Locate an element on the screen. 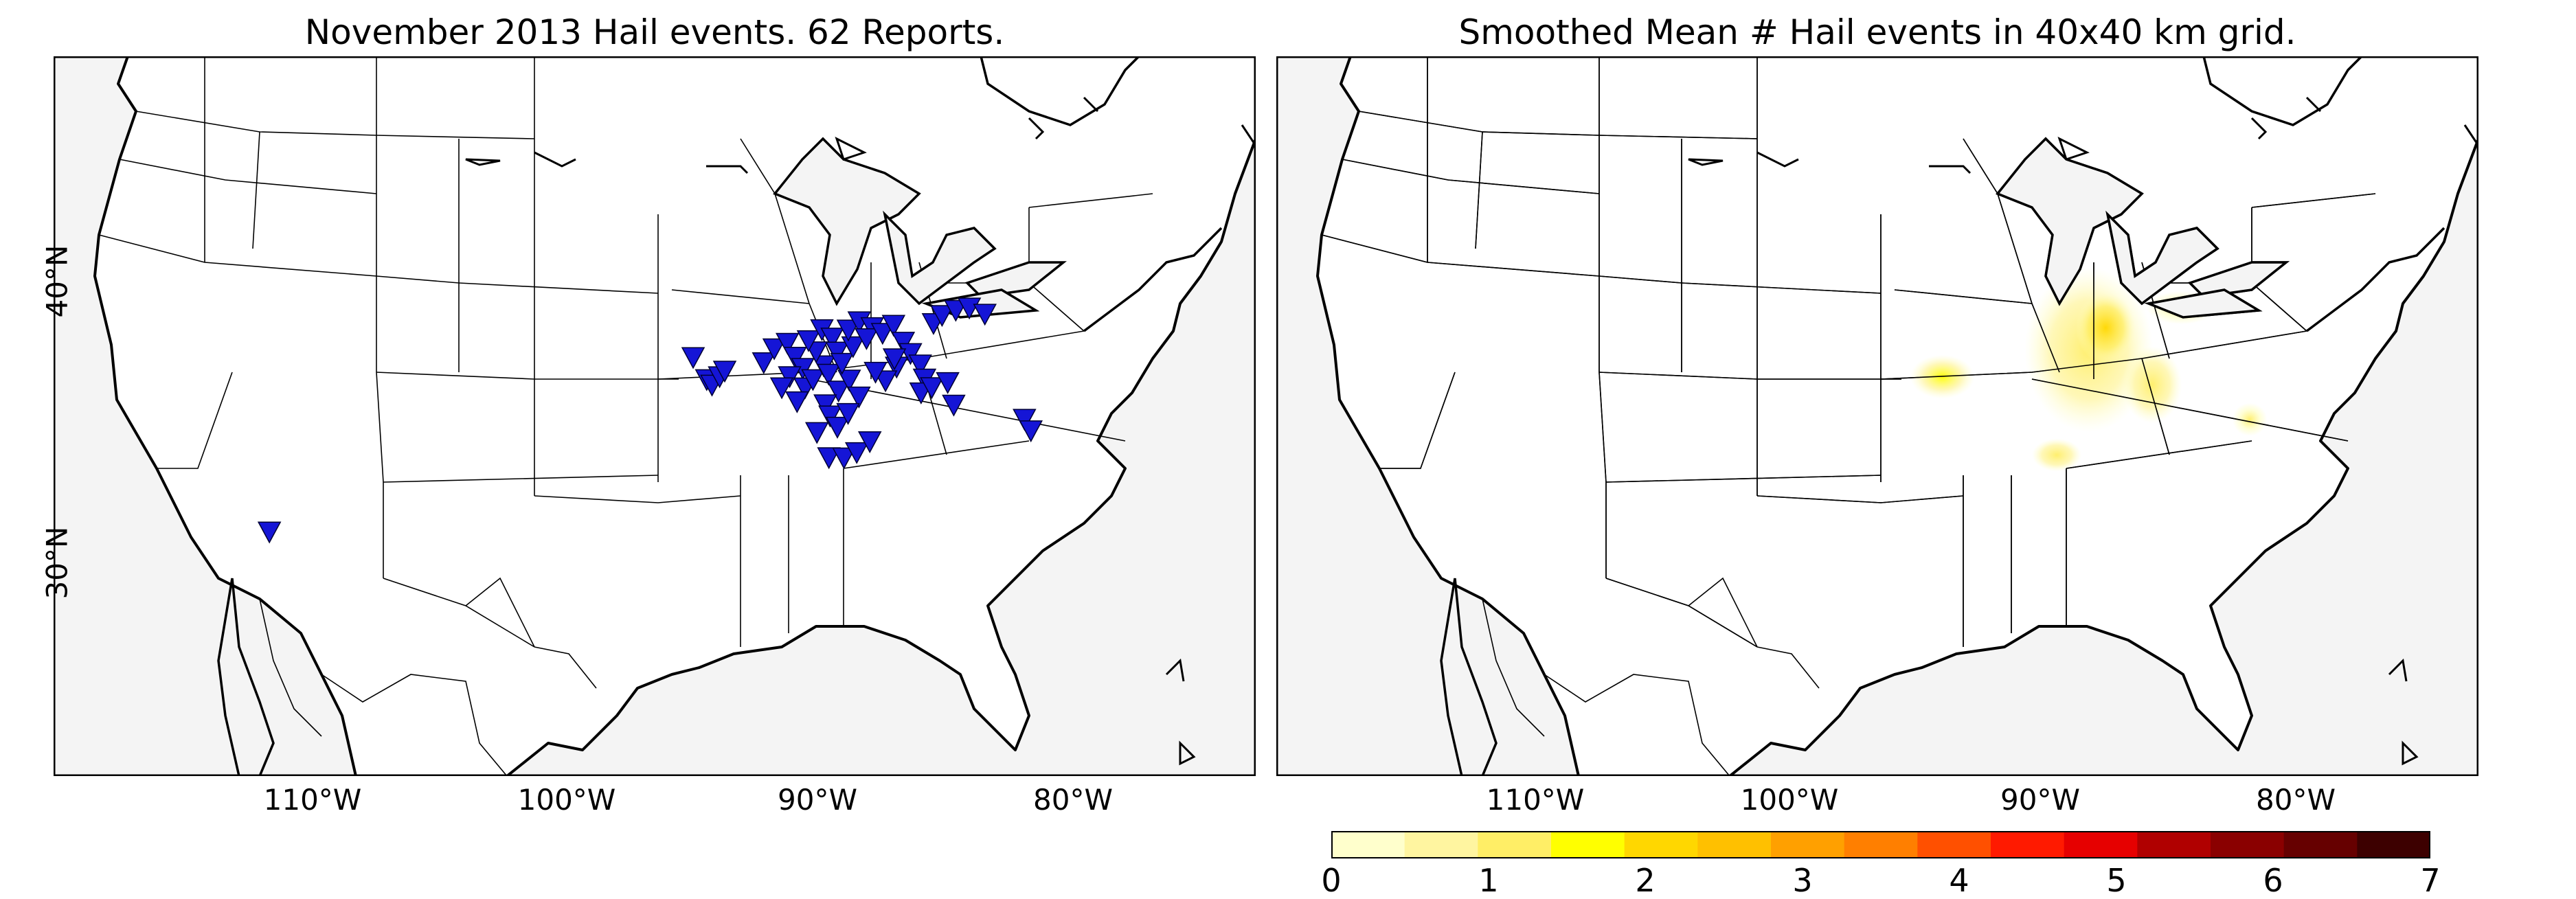 Image resolution: width=2576 pixels, height=899 pixels. colorbar-tick-5: 5 is located at coordinates (2116, 881).